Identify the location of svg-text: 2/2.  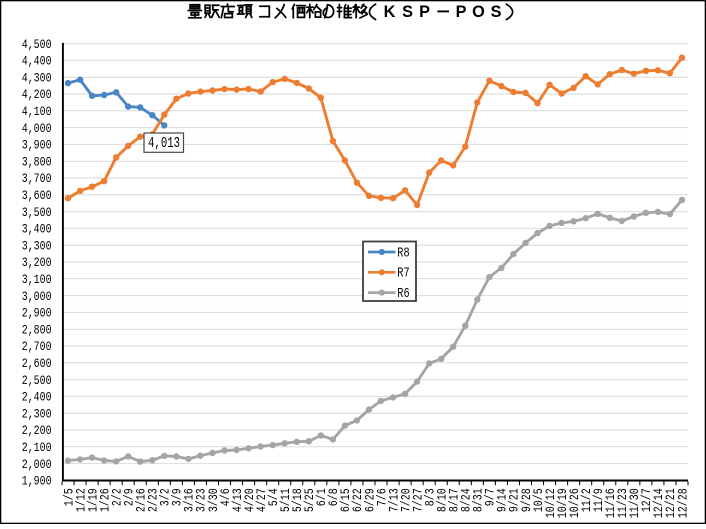
(117, 497).